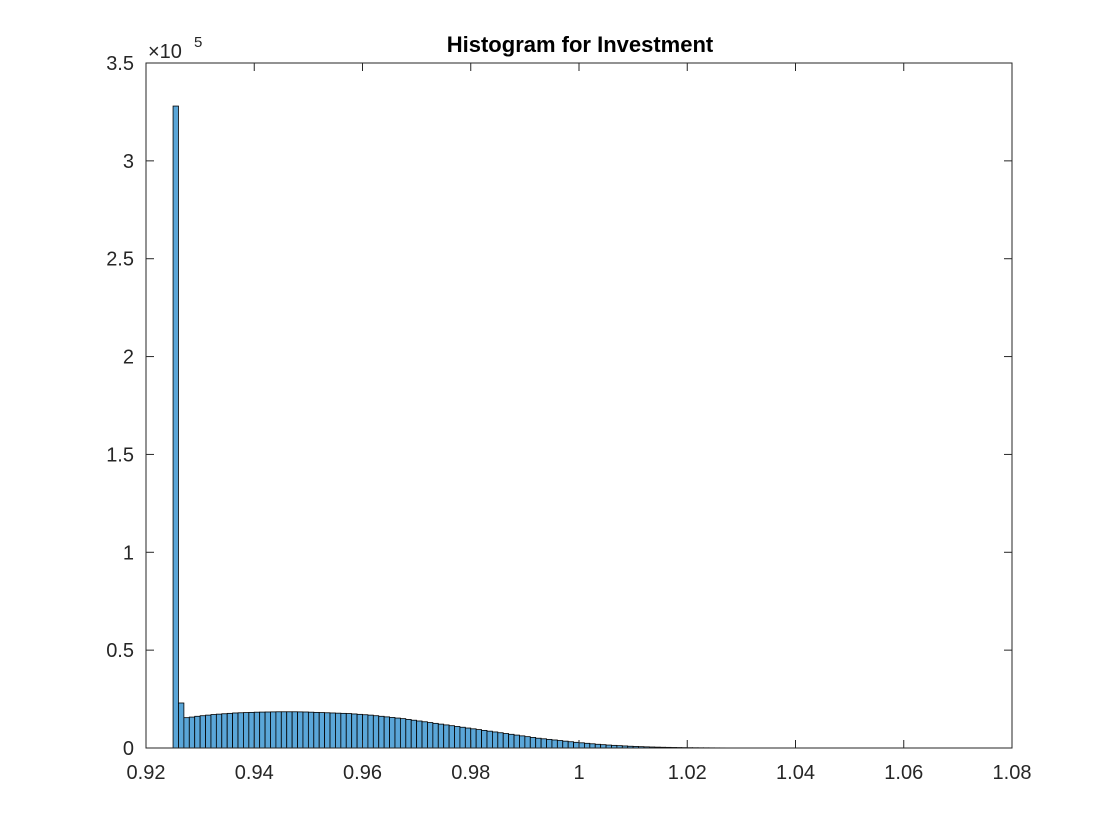 Image resolution: width=1120 pixels, height=840 pixels. What do you see at coordinates (128, 749) in the screenshot?
I see `y-tick-label: 0` at bounding box center [128, 749].